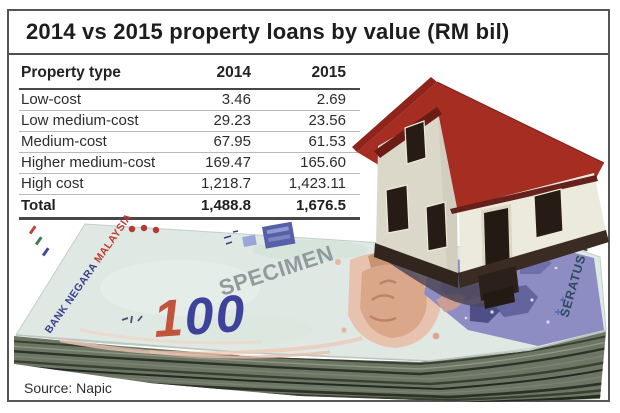 Image resolution: width=620 pixels, height=413 pixels. What do you see at coordinates (305, 163) in the screenshot?
I see `cell-2015: 165.60` at bounding box center [305, 163].